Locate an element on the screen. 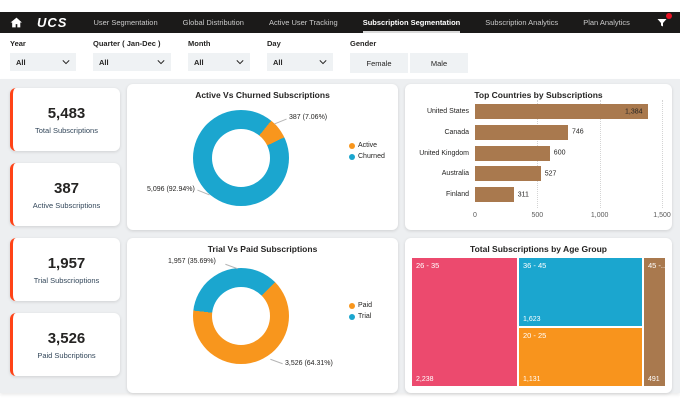 The width and height of the screenshot is (680, 414). treemap-tile-20-25: 20 - 25 1,131 is located at coordinates (580, 357).